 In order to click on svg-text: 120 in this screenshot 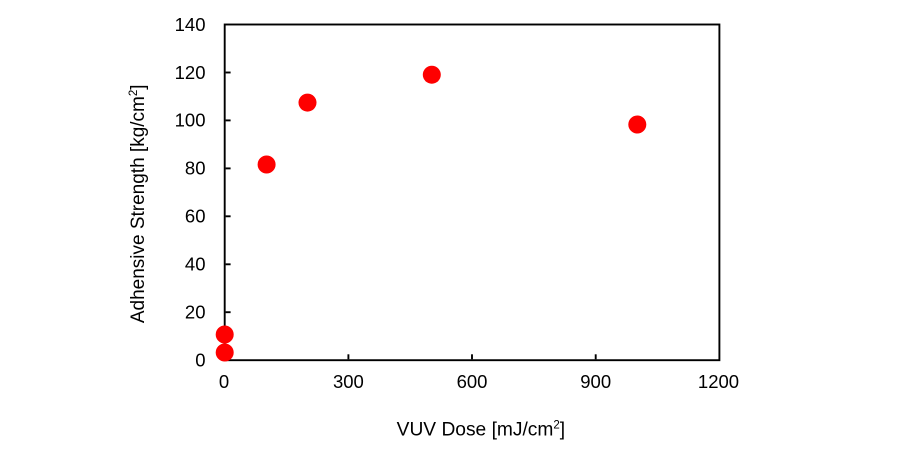, I will do `click(190, 72)`.